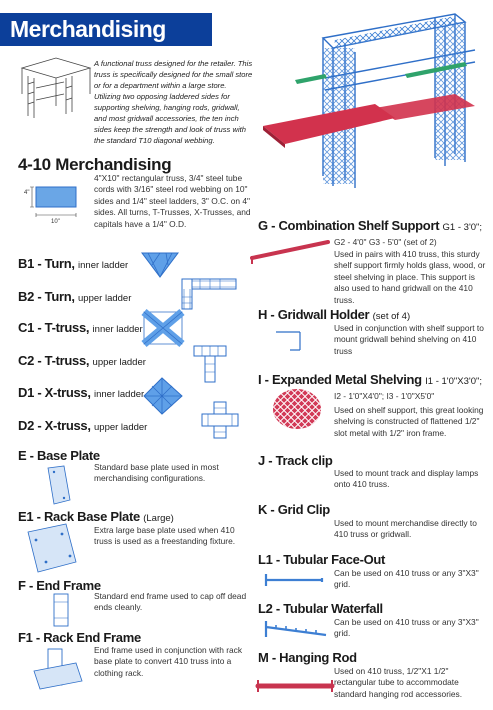  What do you see at coordinates (106, 44) in the screenshot?
I see `page-title: Merchandising Truss` at bounding box center [106, 44].